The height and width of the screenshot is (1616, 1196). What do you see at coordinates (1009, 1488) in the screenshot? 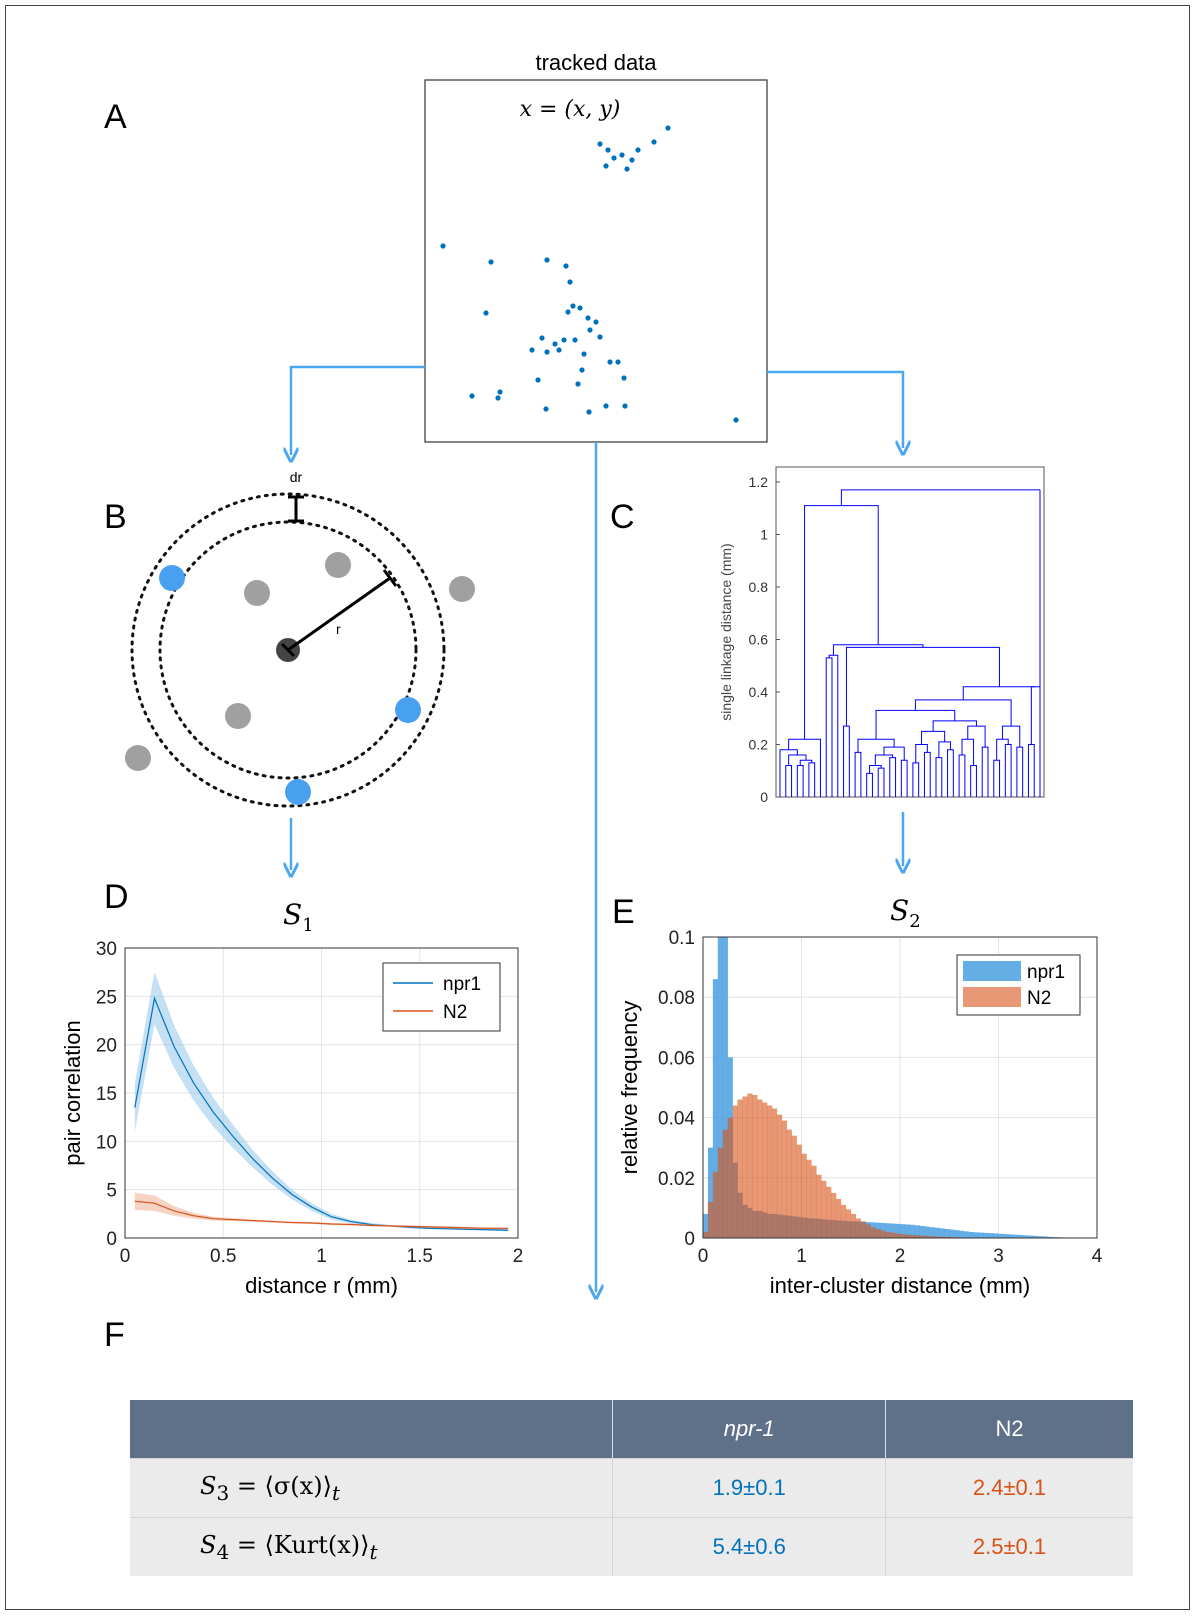
I see `n2-value: 2.4±0.1` at bounding box center [1009, 1488].